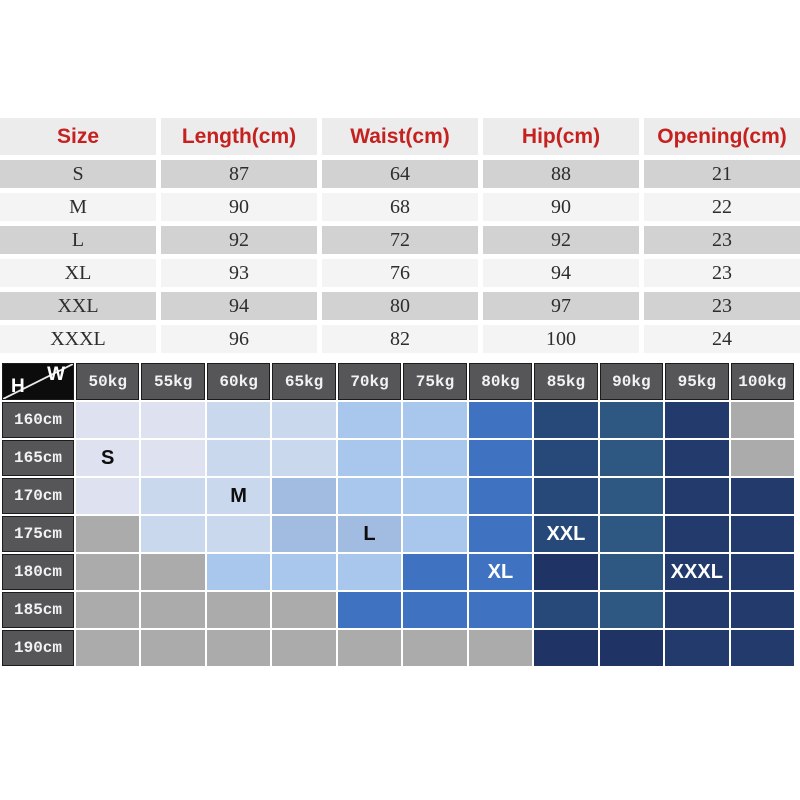 This screenshot has height=800, width=800. What do you see at coordinates (400, 240) in the screenshot?
I see `size-table-value-cell: 72` at bounding box center [400, 240].